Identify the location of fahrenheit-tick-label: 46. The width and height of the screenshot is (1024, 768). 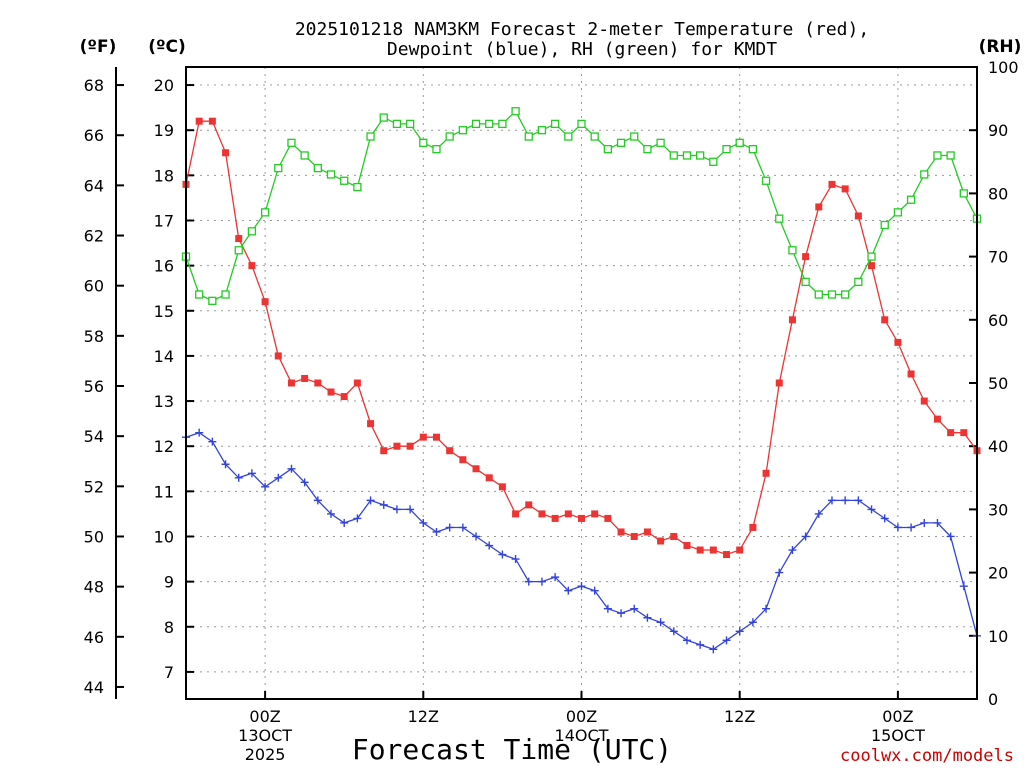
(94, 637).